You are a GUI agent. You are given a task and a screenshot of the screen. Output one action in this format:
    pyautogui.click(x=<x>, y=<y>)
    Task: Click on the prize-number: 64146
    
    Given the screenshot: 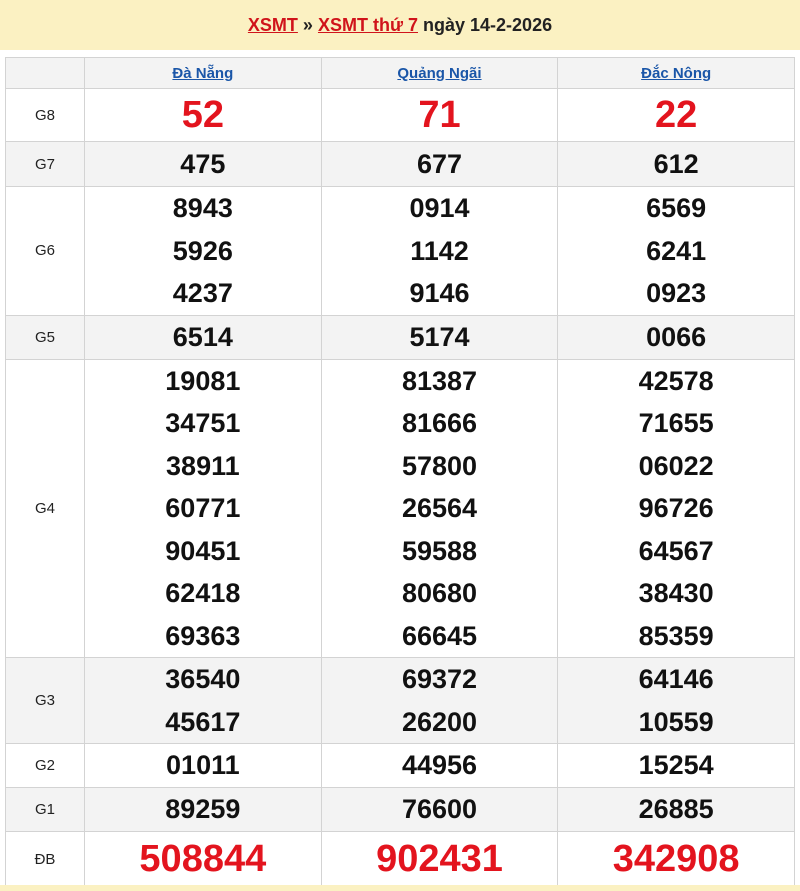 What is the action you would take?
    pyautogui.click(x=676, y=679)
    